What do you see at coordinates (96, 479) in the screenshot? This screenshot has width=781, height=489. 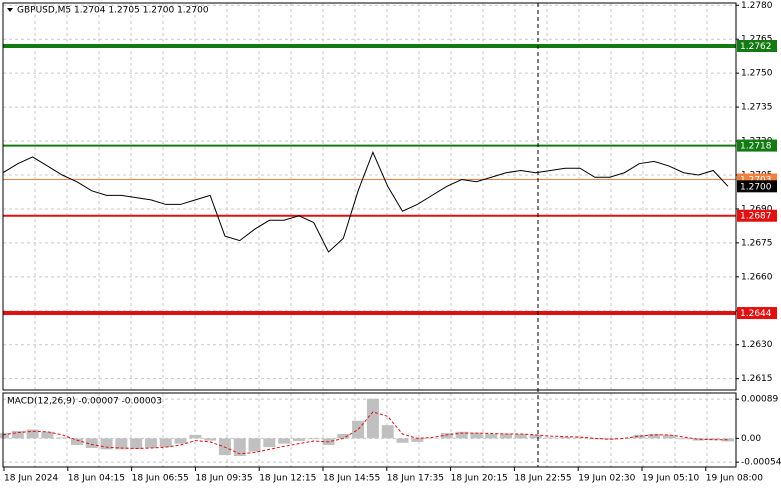 I see `x-tick-label: 18 Jun 04:15` at bounding box center [96, 479].